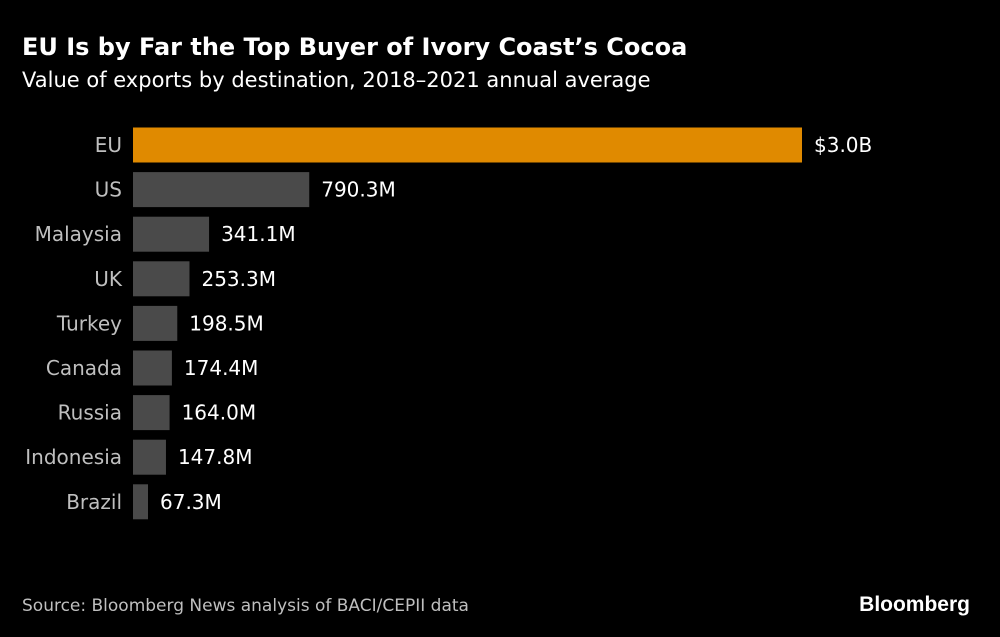  What do you see at coordinates (141, 502) in the screenshot?
I see `bar-brazil` at bounding box center [141, 502].